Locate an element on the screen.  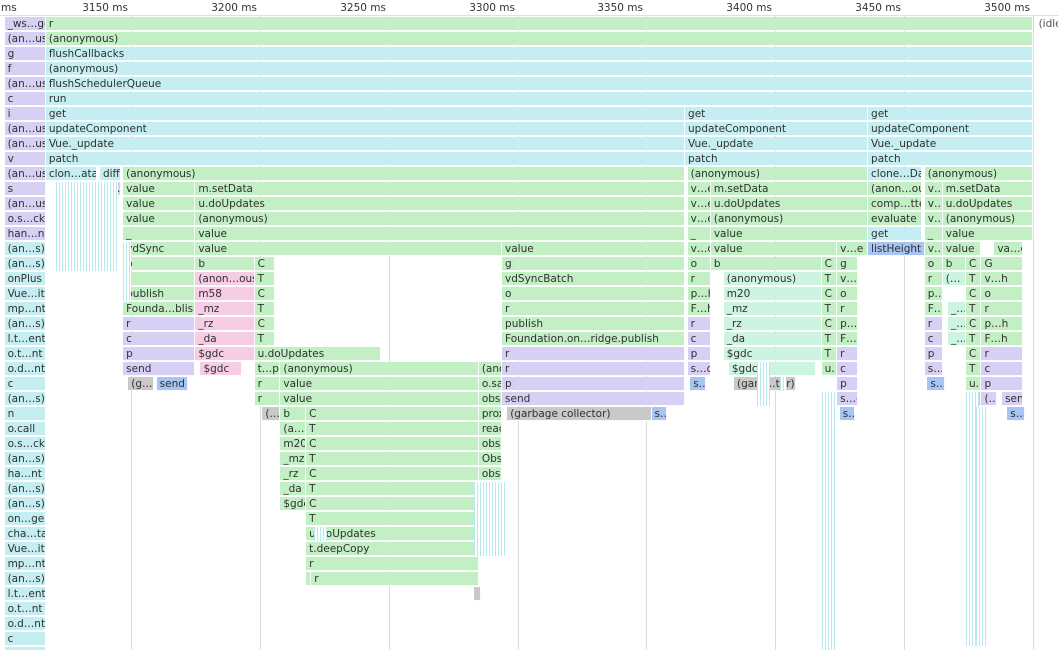
call-frame: t.deepCopy is located at coordinates (392, 549).